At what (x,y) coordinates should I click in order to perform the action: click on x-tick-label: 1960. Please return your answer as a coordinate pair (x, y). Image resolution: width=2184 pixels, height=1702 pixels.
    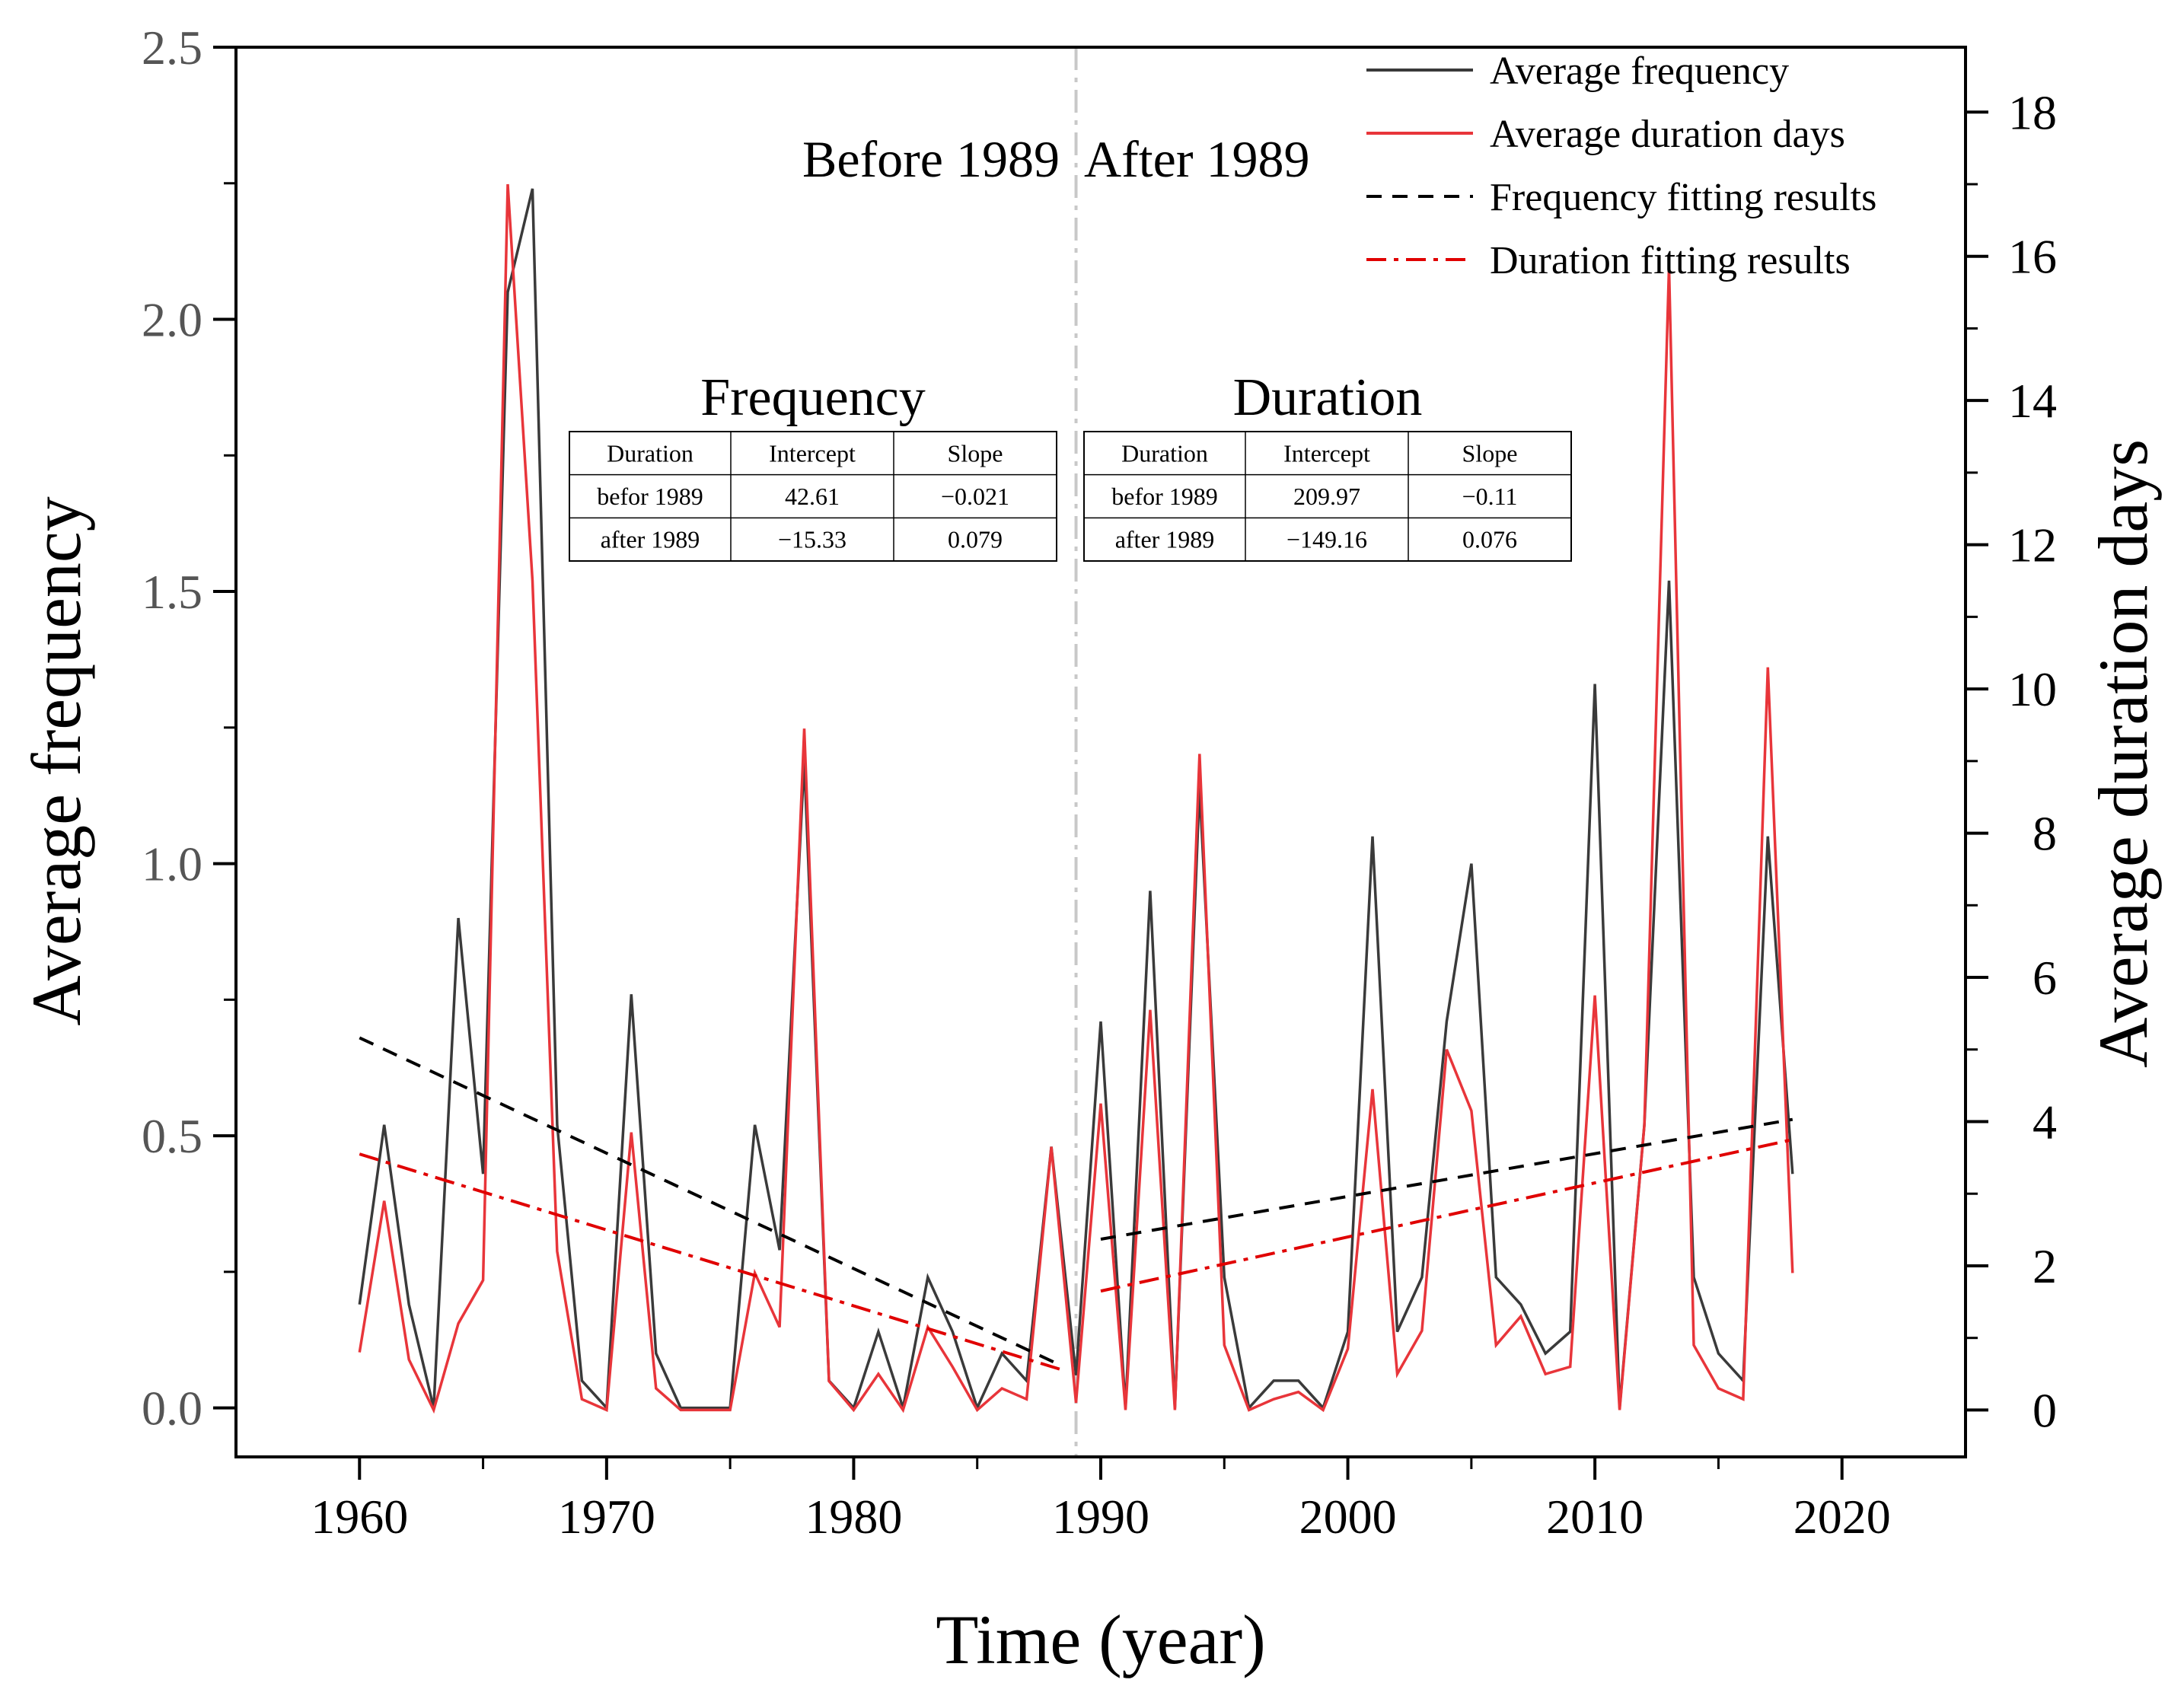
    Looking at the image, I should click on (359, 1517).